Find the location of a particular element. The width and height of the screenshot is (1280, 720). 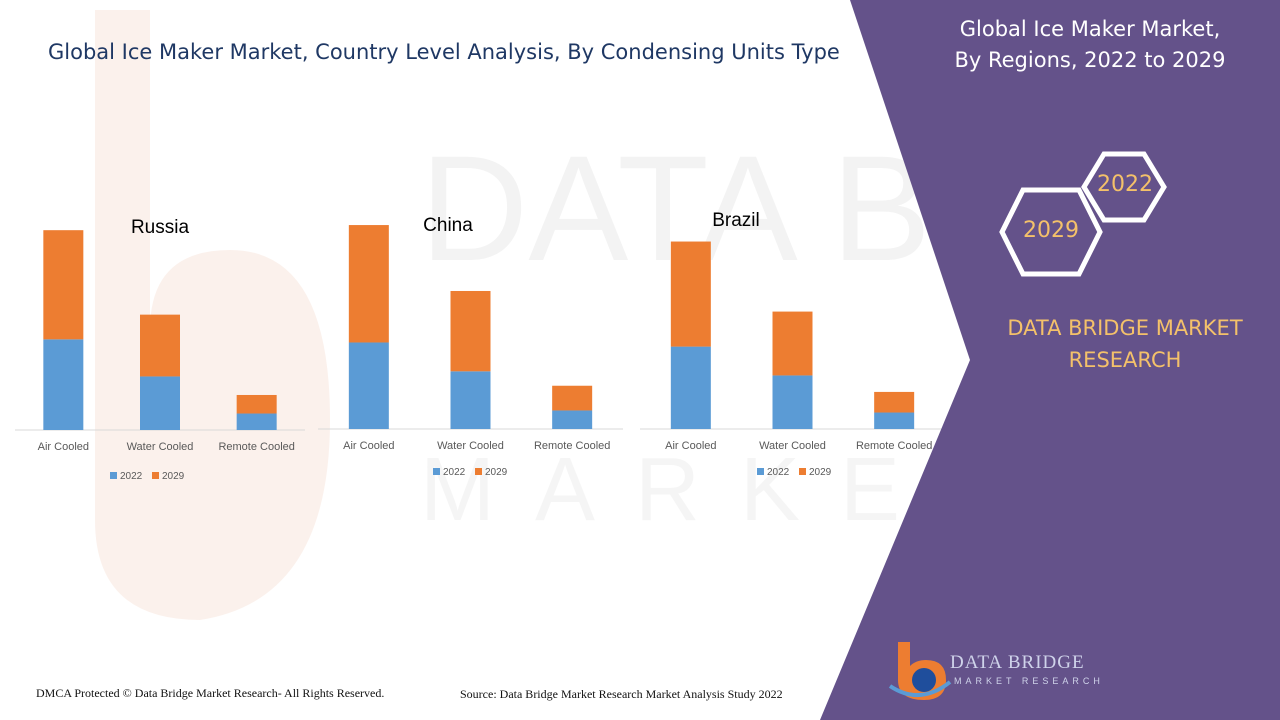

hexagon-2022-shape is located at coordinates (1124, 187).